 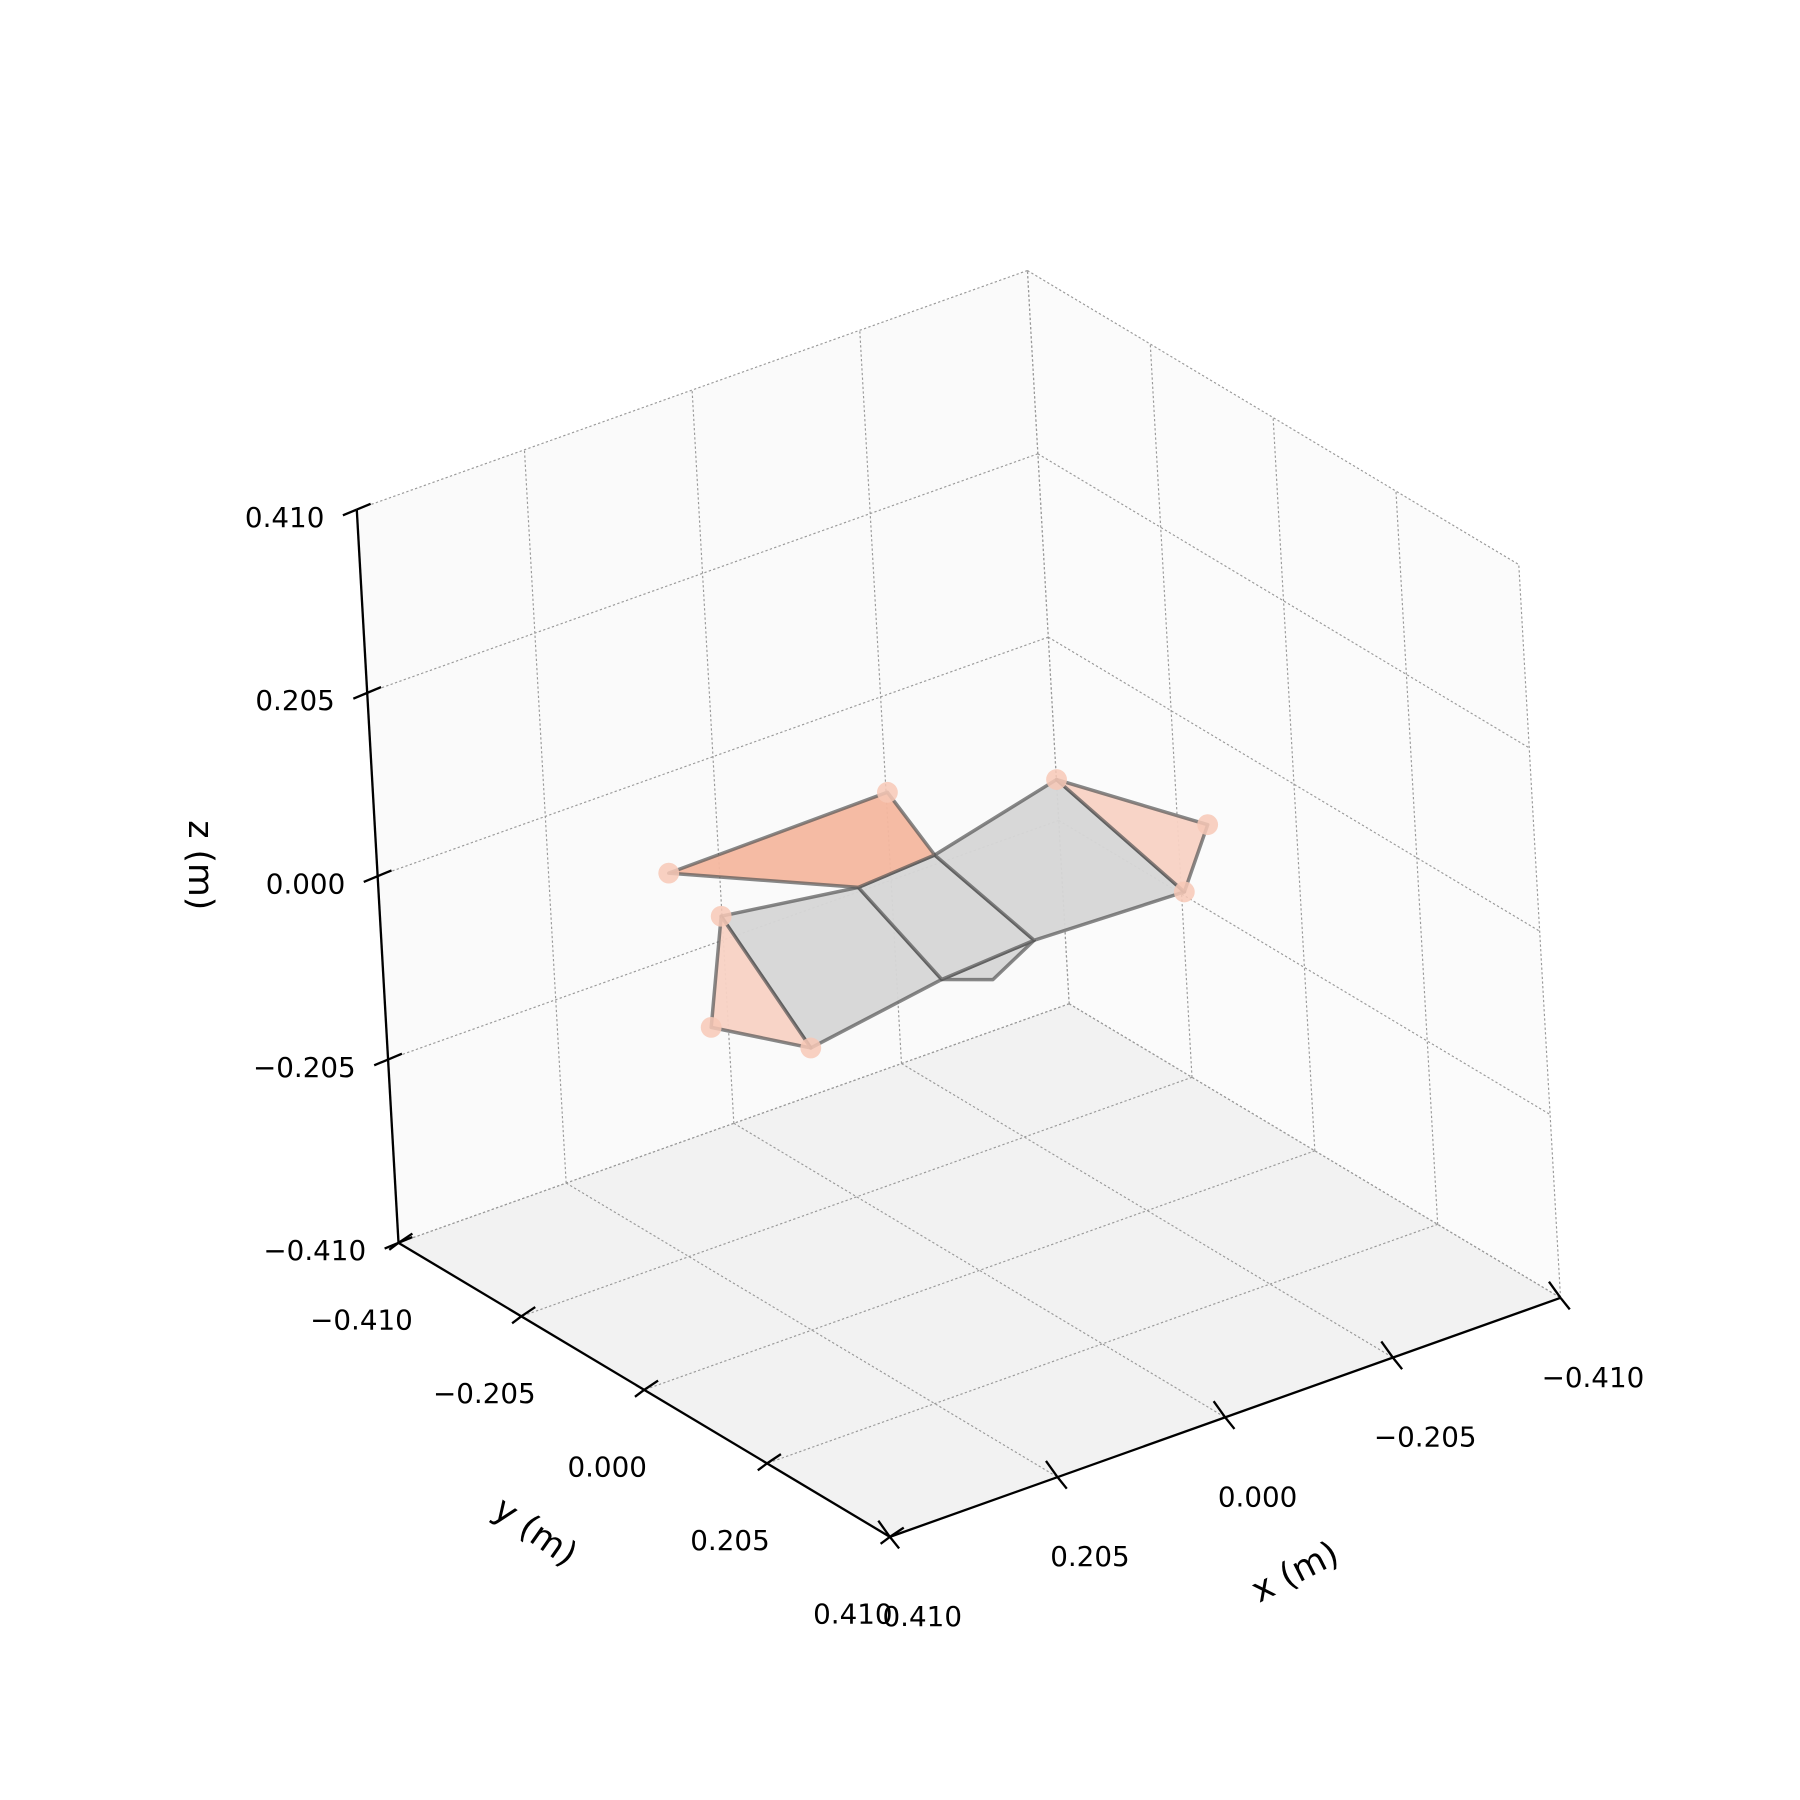 I want to click on marks, so click(x=938, y=914).